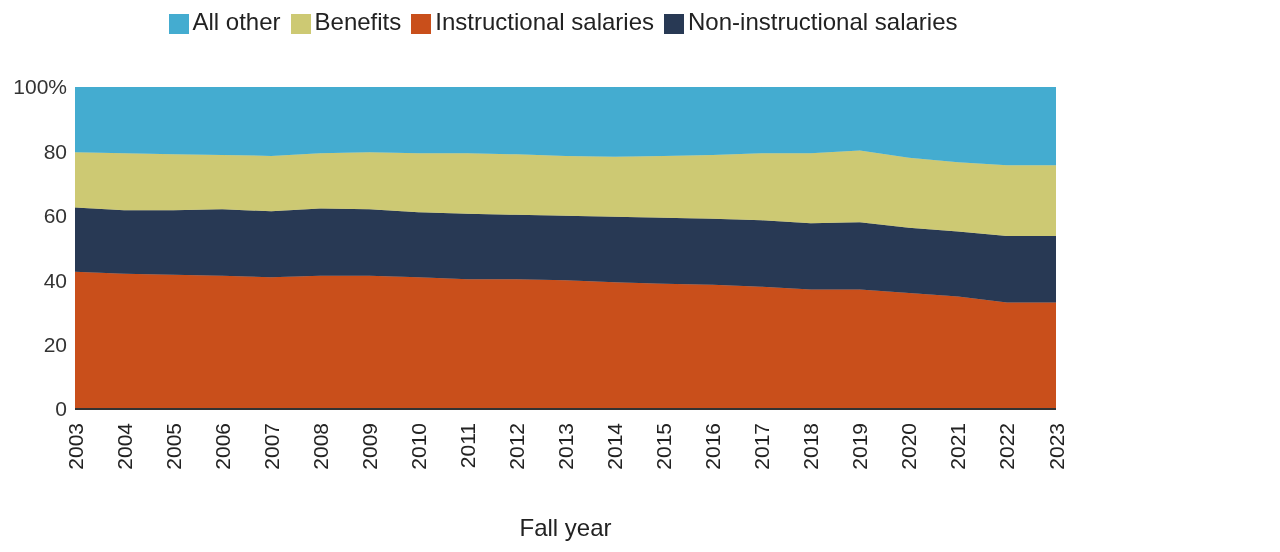  I want to click on x-tick-label: 2005, so click(173, 446).